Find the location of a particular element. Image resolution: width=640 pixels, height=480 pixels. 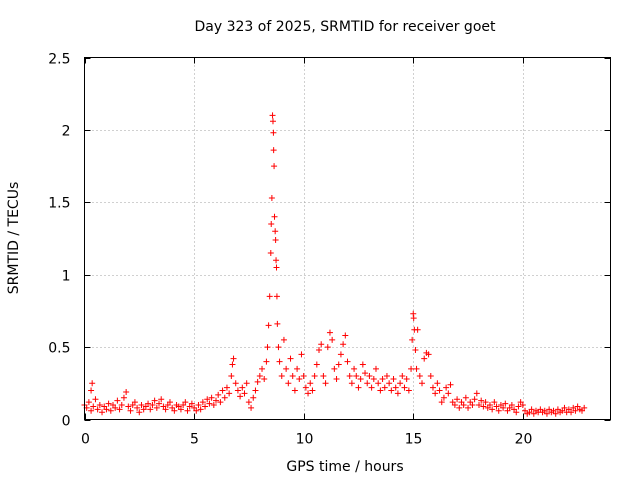

y-tick-label: 1.5 is located at coordinates (59, 204).